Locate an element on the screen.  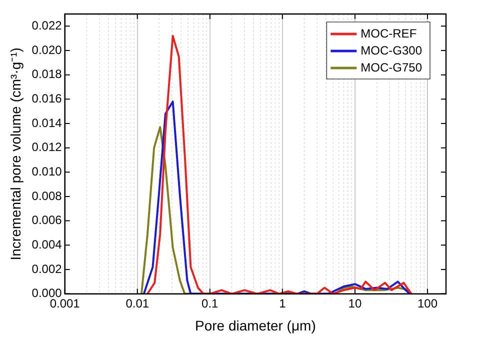
y-tick-label: 0.006 is located at coordinates (47, 220).